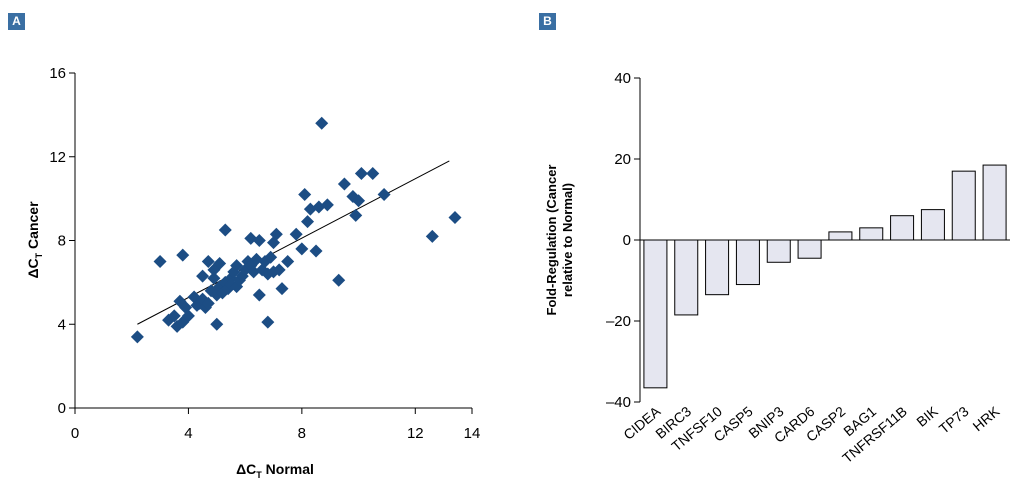  I want to click on y-tick-label: 12, so click(57, 157).